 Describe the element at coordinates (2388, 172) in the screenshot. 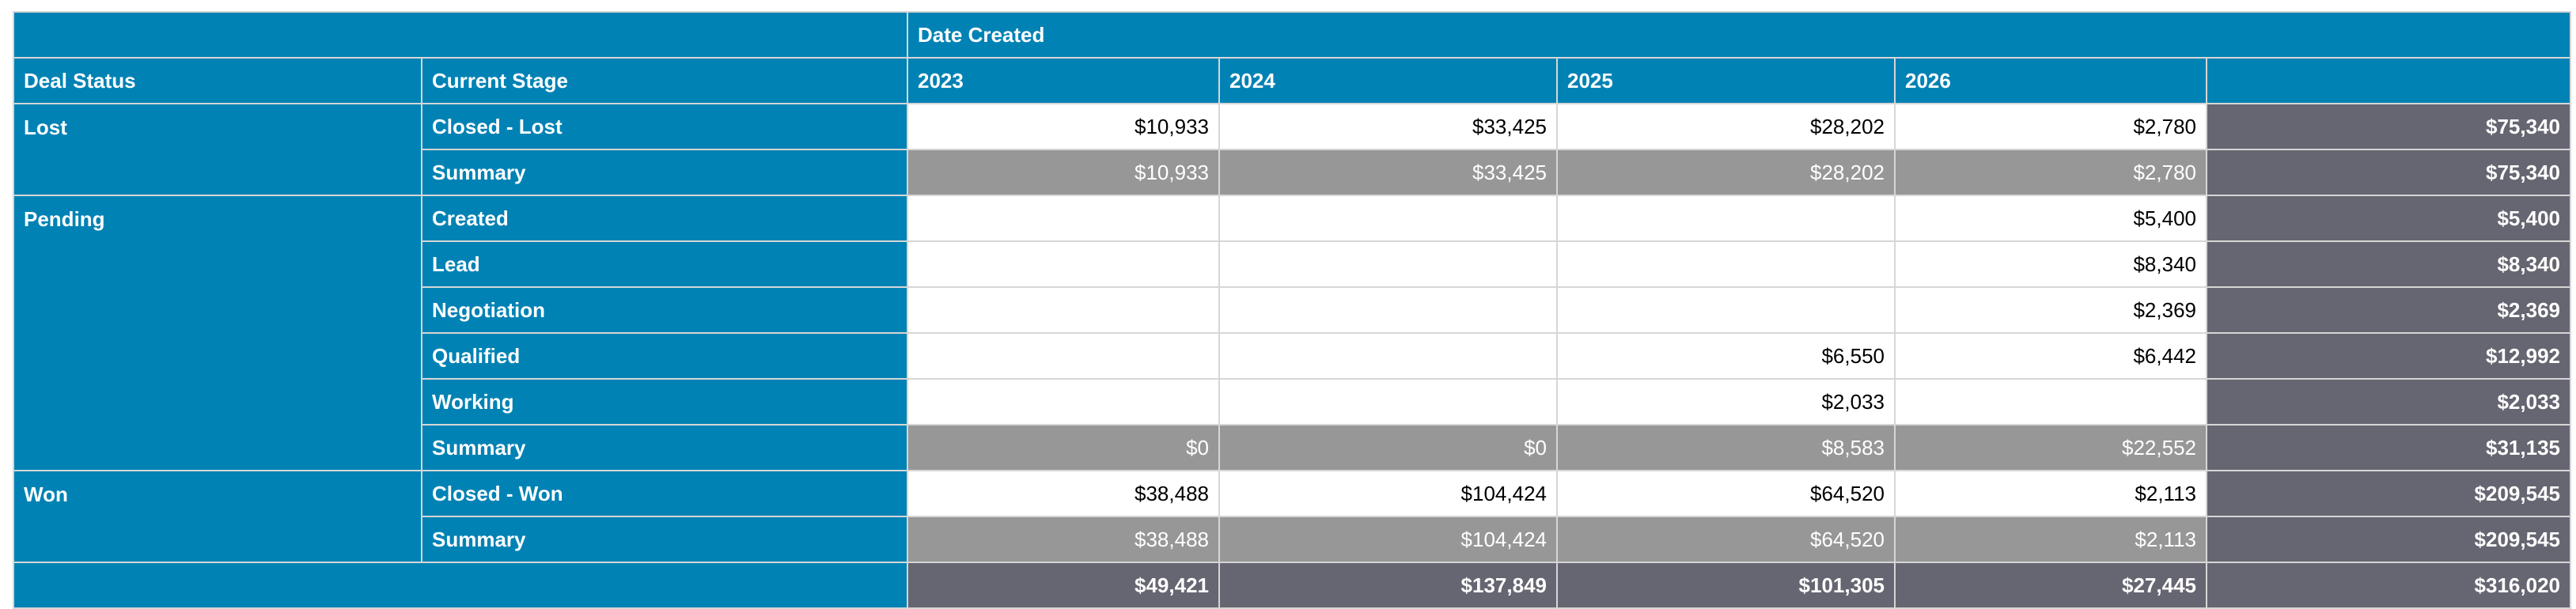

I see `summary-total-cell: $75,340` at that location.